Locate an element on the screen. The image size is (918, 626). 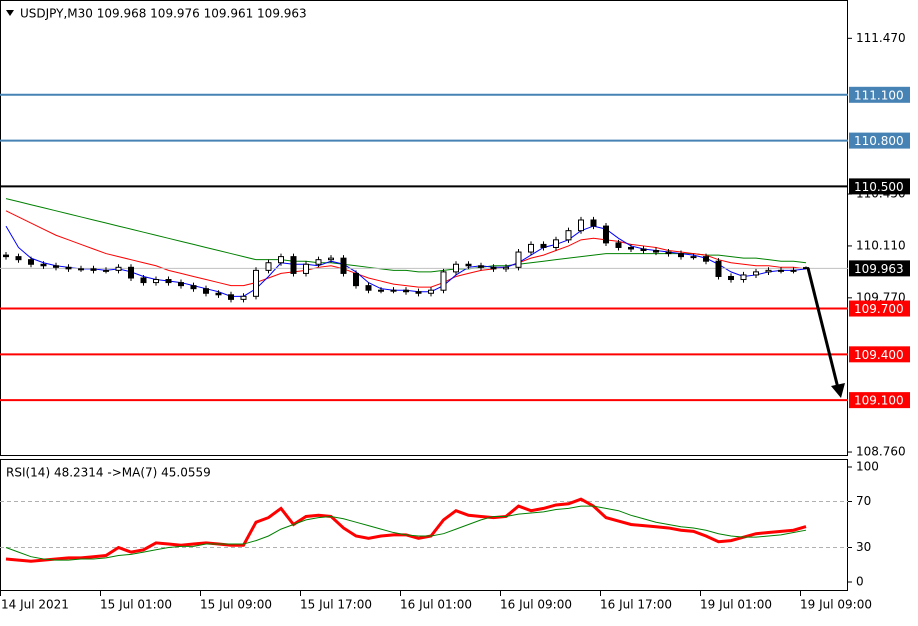
level-label: 110.800 is located at coordinates (879, 141).